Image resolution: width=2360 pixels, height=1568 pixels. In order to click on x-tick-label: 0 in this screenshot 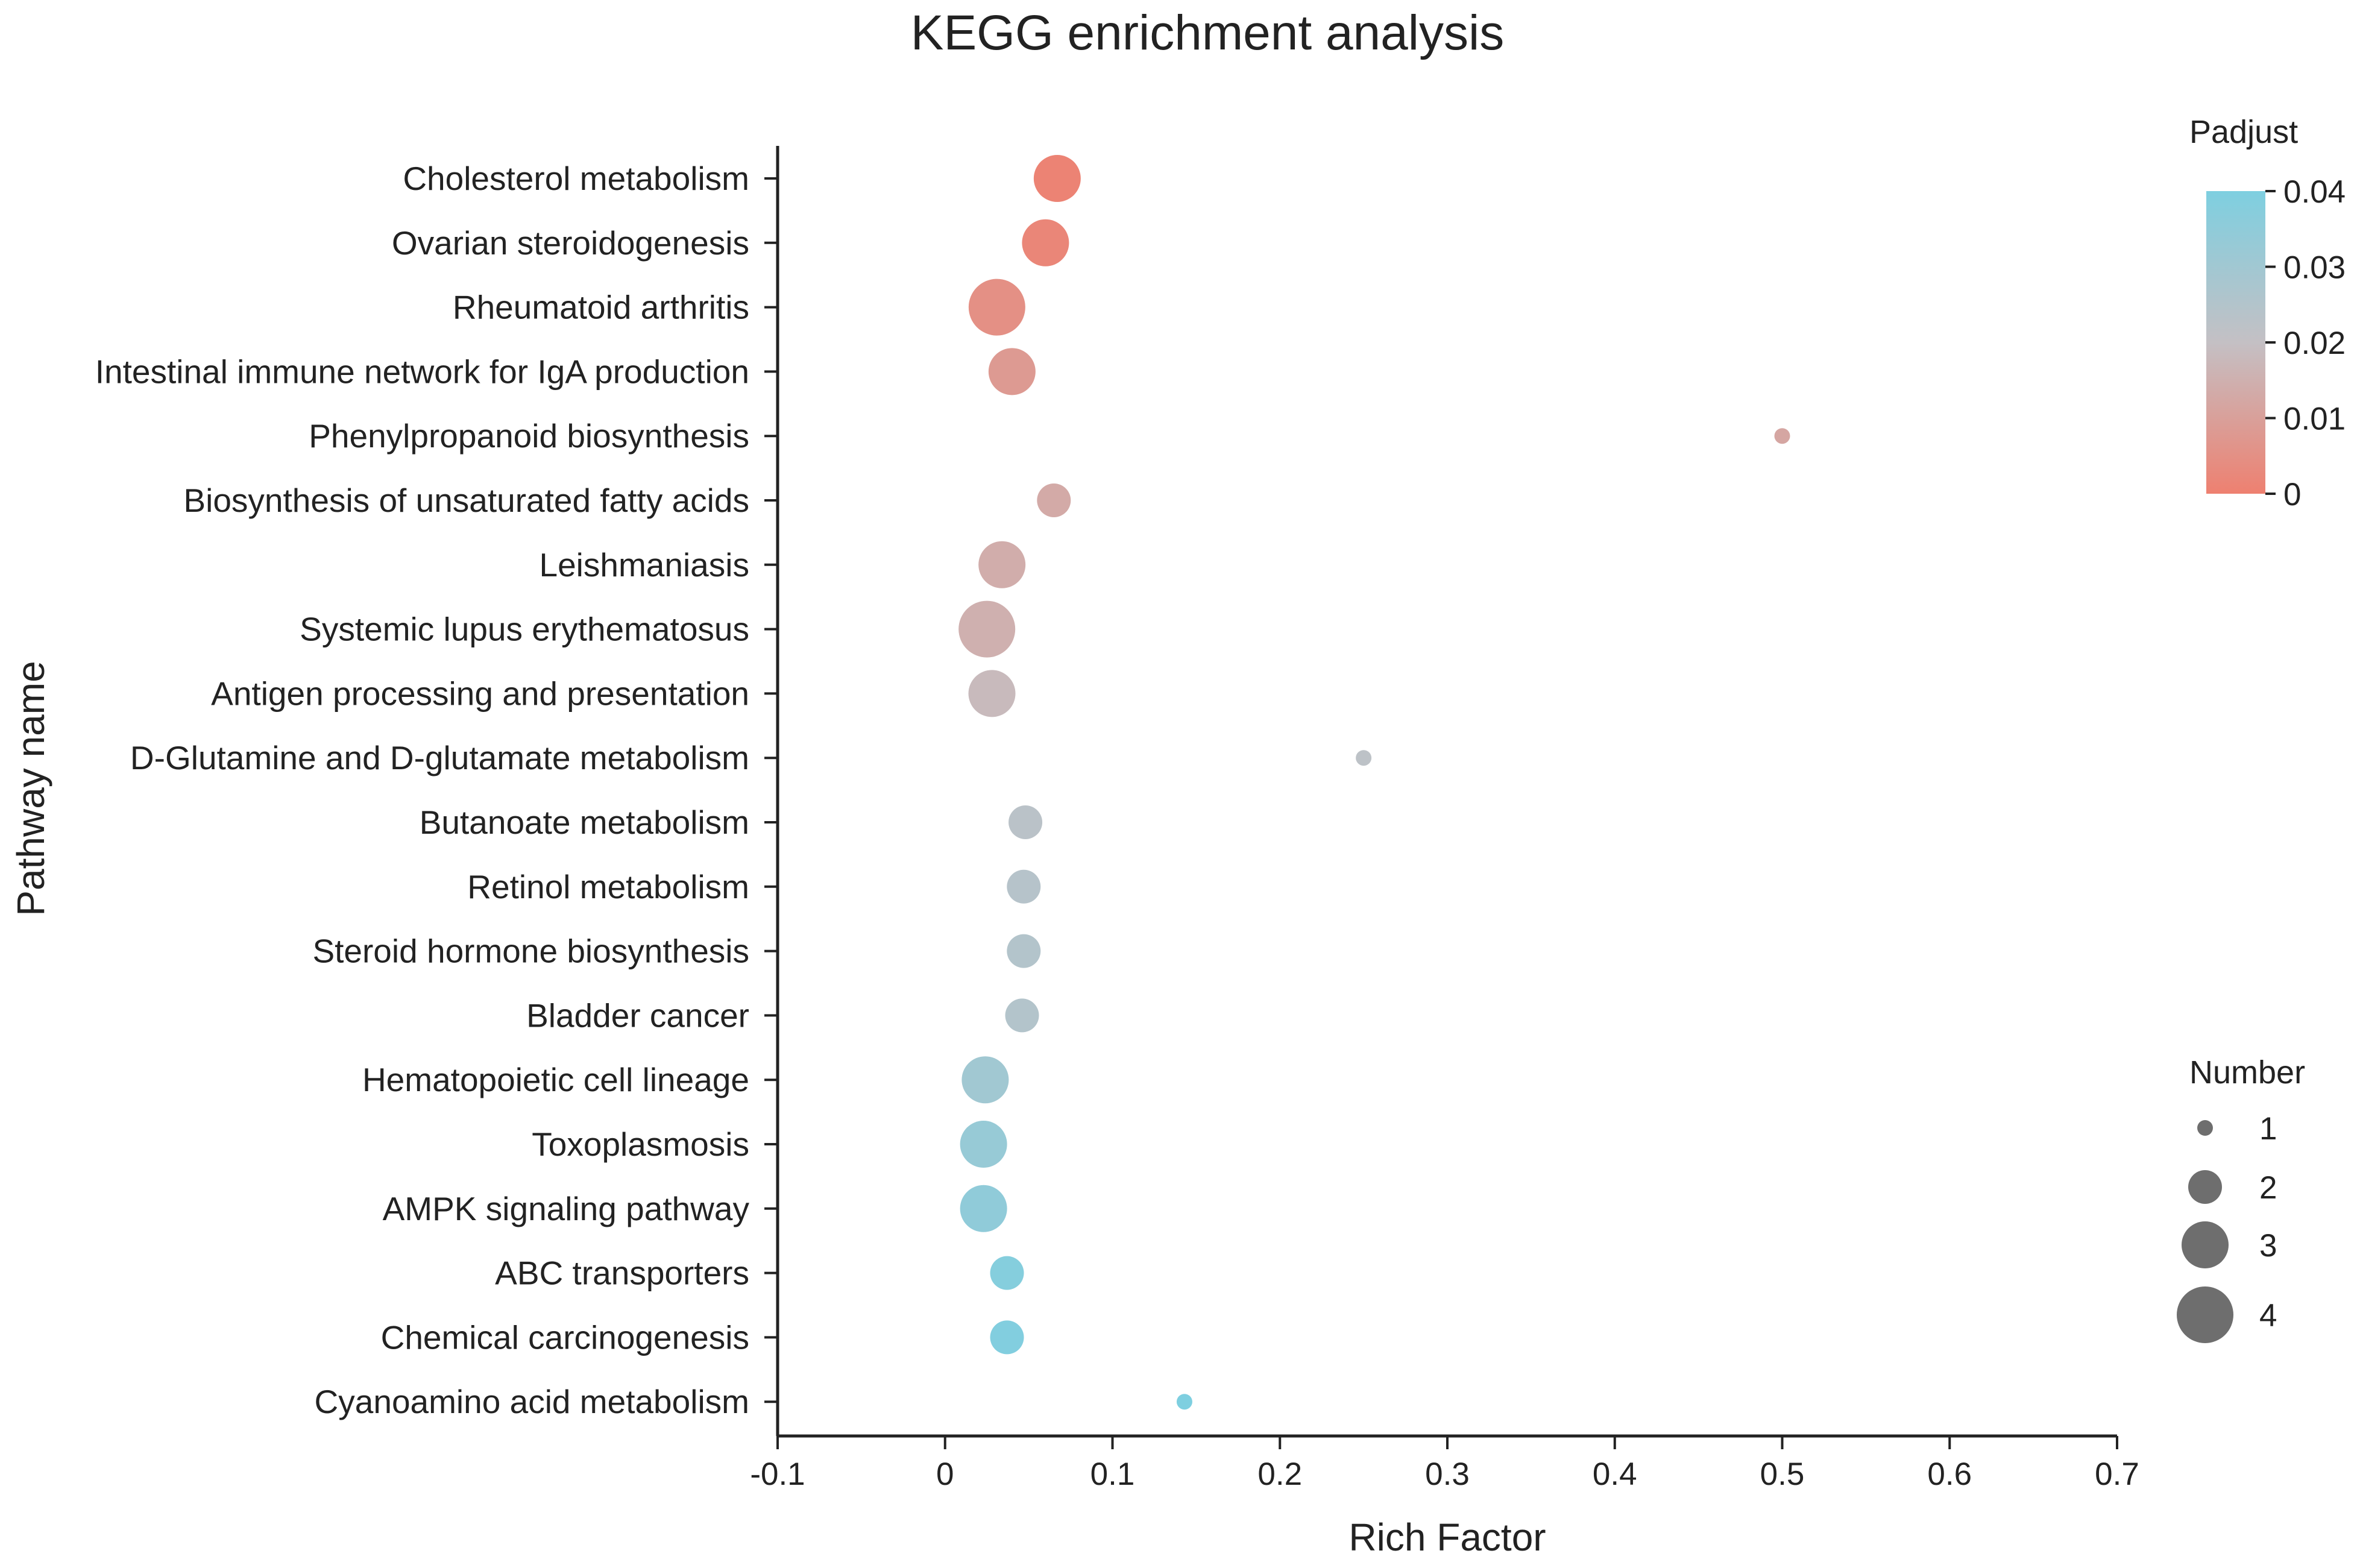, I will do `click(945, 1474)`.